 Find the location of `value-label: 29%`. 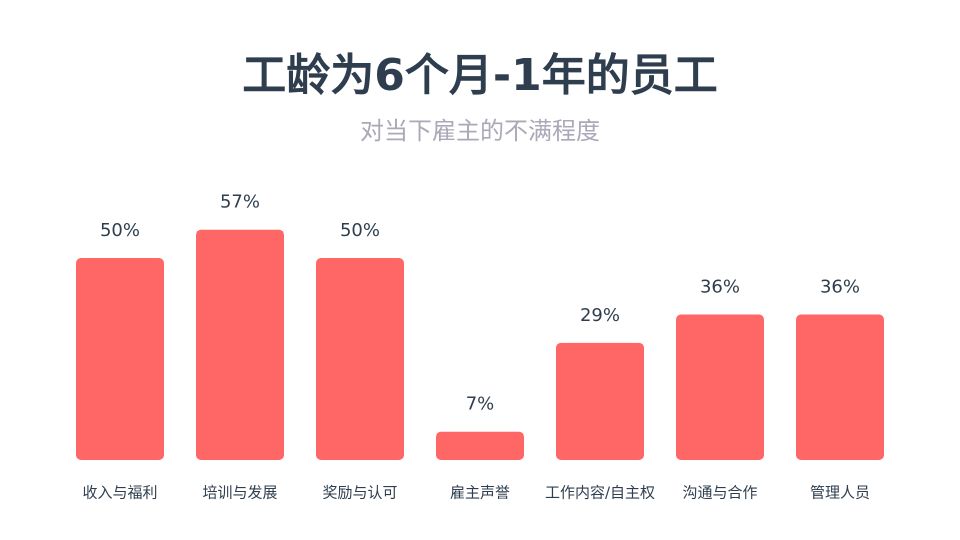

value-label: 29% is located at coordinates (600, 315).